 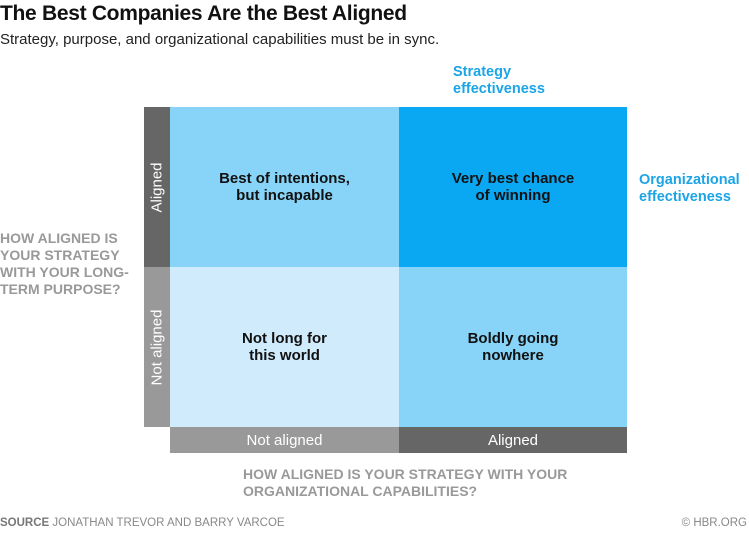 I want to click on quadrant-top-right-label: Very best chance of winning, so click(x=513, y=187).